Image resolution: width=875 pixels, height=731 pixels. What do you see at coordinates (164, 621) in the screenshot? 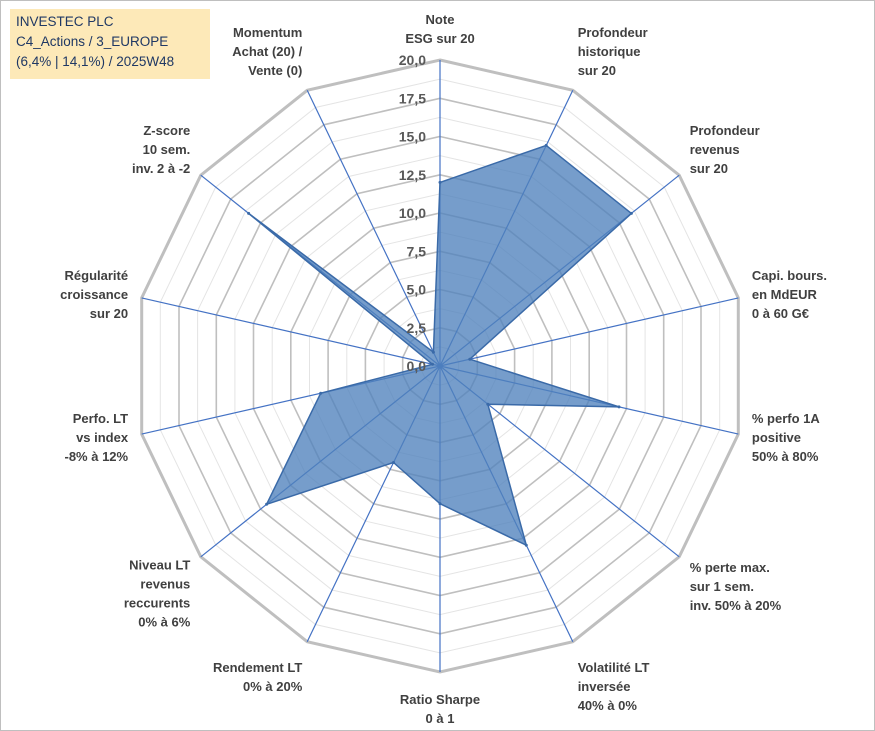
I see `axis-label-line: 0% à 6%` at bounding box center [164, 621].